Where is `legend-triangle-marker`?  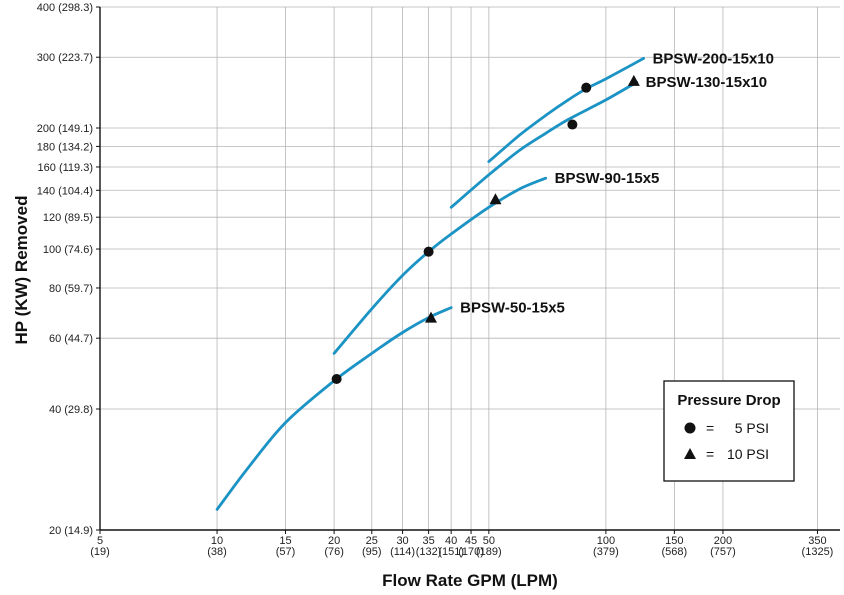
legend-triangle-marker is located at coordinates (690, 453).